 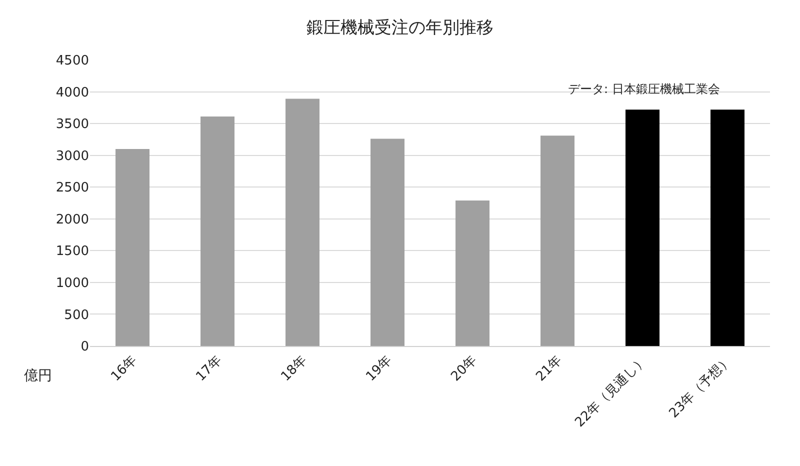 I want to click on y-tick-label: 4000, so click(x=72, y=92).